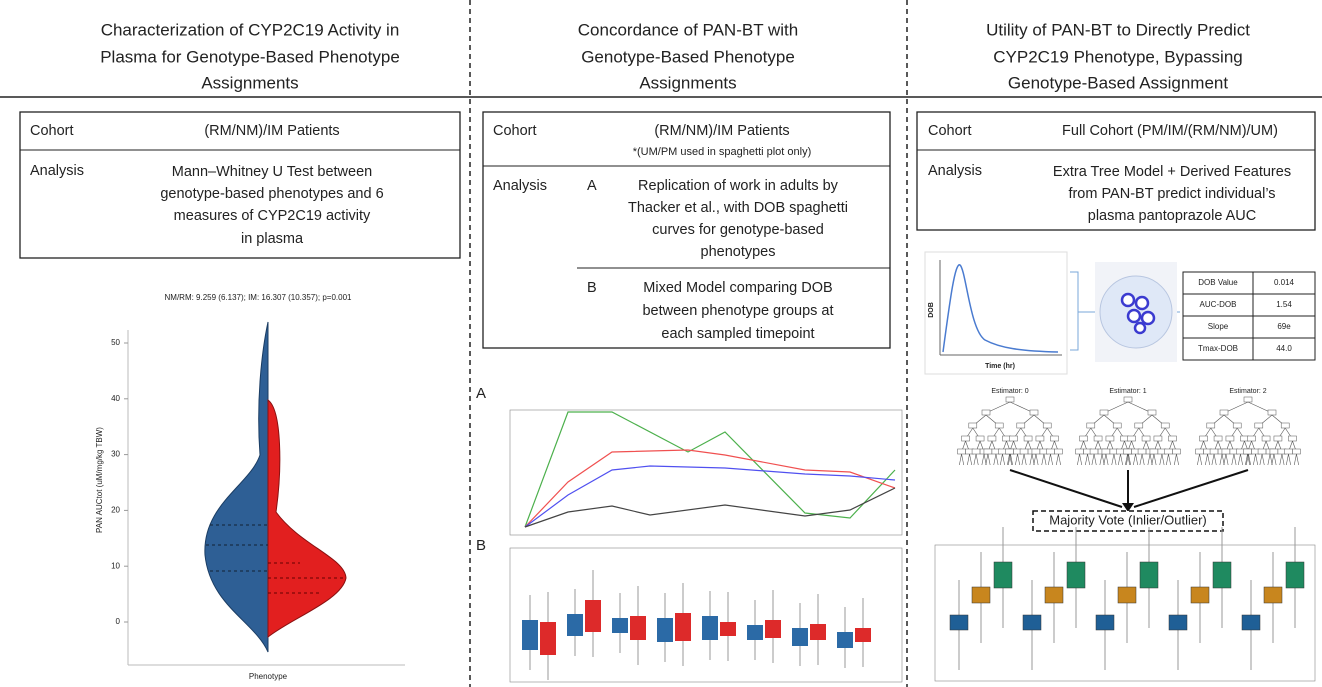 The image size is (1322, 687). I want to click on cell: each sampled timepoint, so click(737, 334).